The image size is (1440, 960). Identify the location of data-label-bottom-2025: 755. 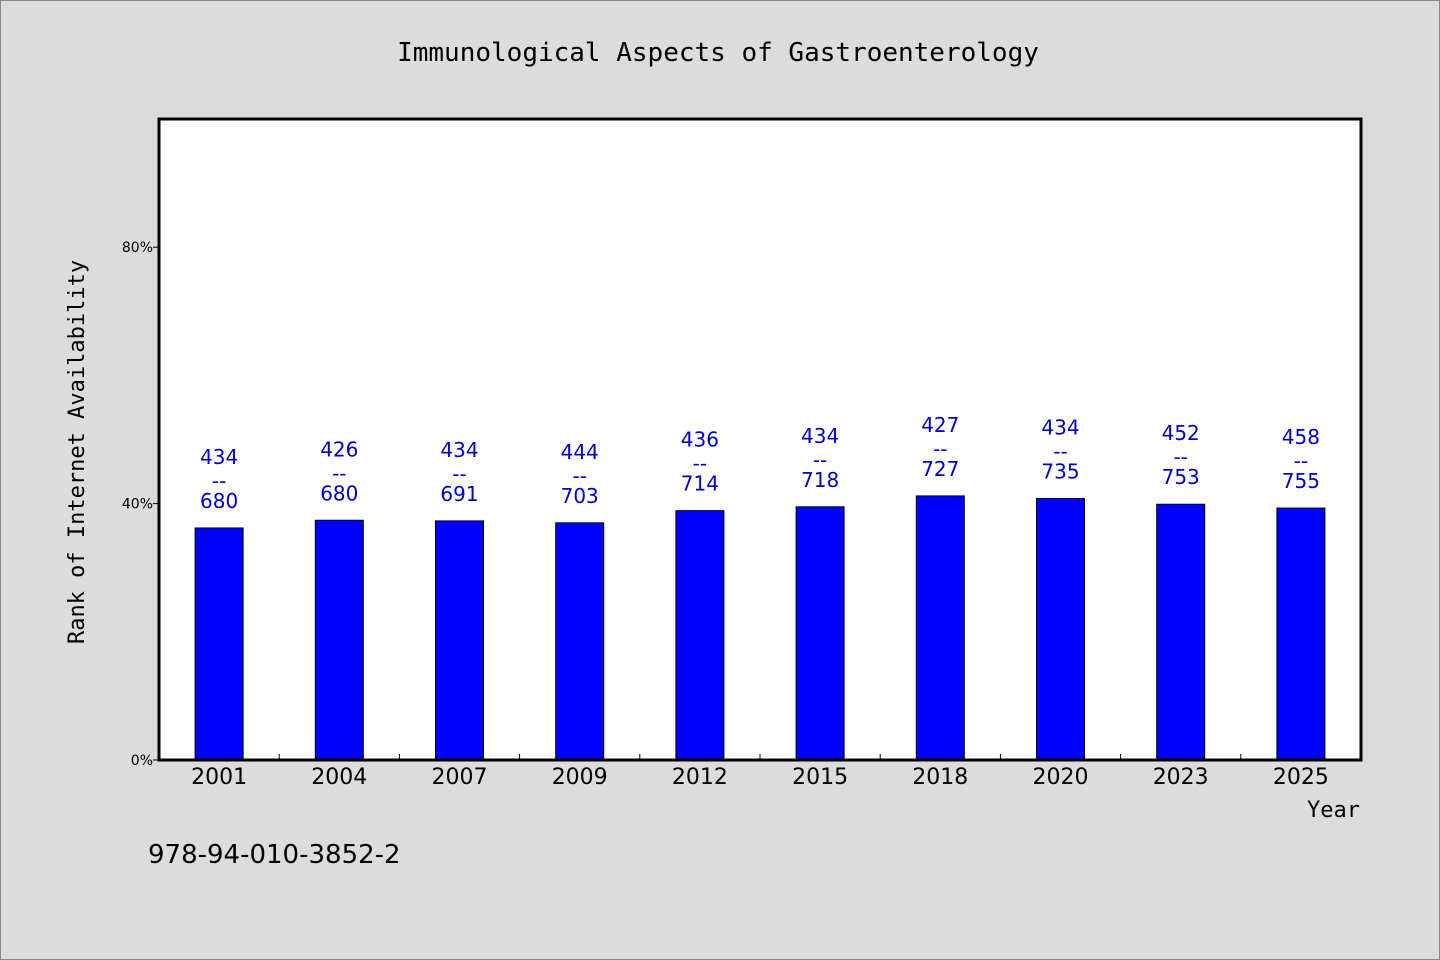
(1301, 481).